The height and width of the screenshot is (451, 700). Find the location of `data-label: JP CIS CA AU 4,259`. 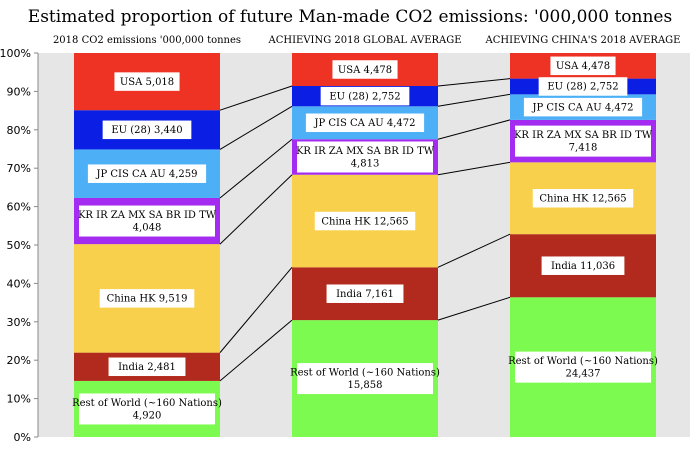

data-label: JP CIS CA AU 4,259 is located at coordinates (146, 174).